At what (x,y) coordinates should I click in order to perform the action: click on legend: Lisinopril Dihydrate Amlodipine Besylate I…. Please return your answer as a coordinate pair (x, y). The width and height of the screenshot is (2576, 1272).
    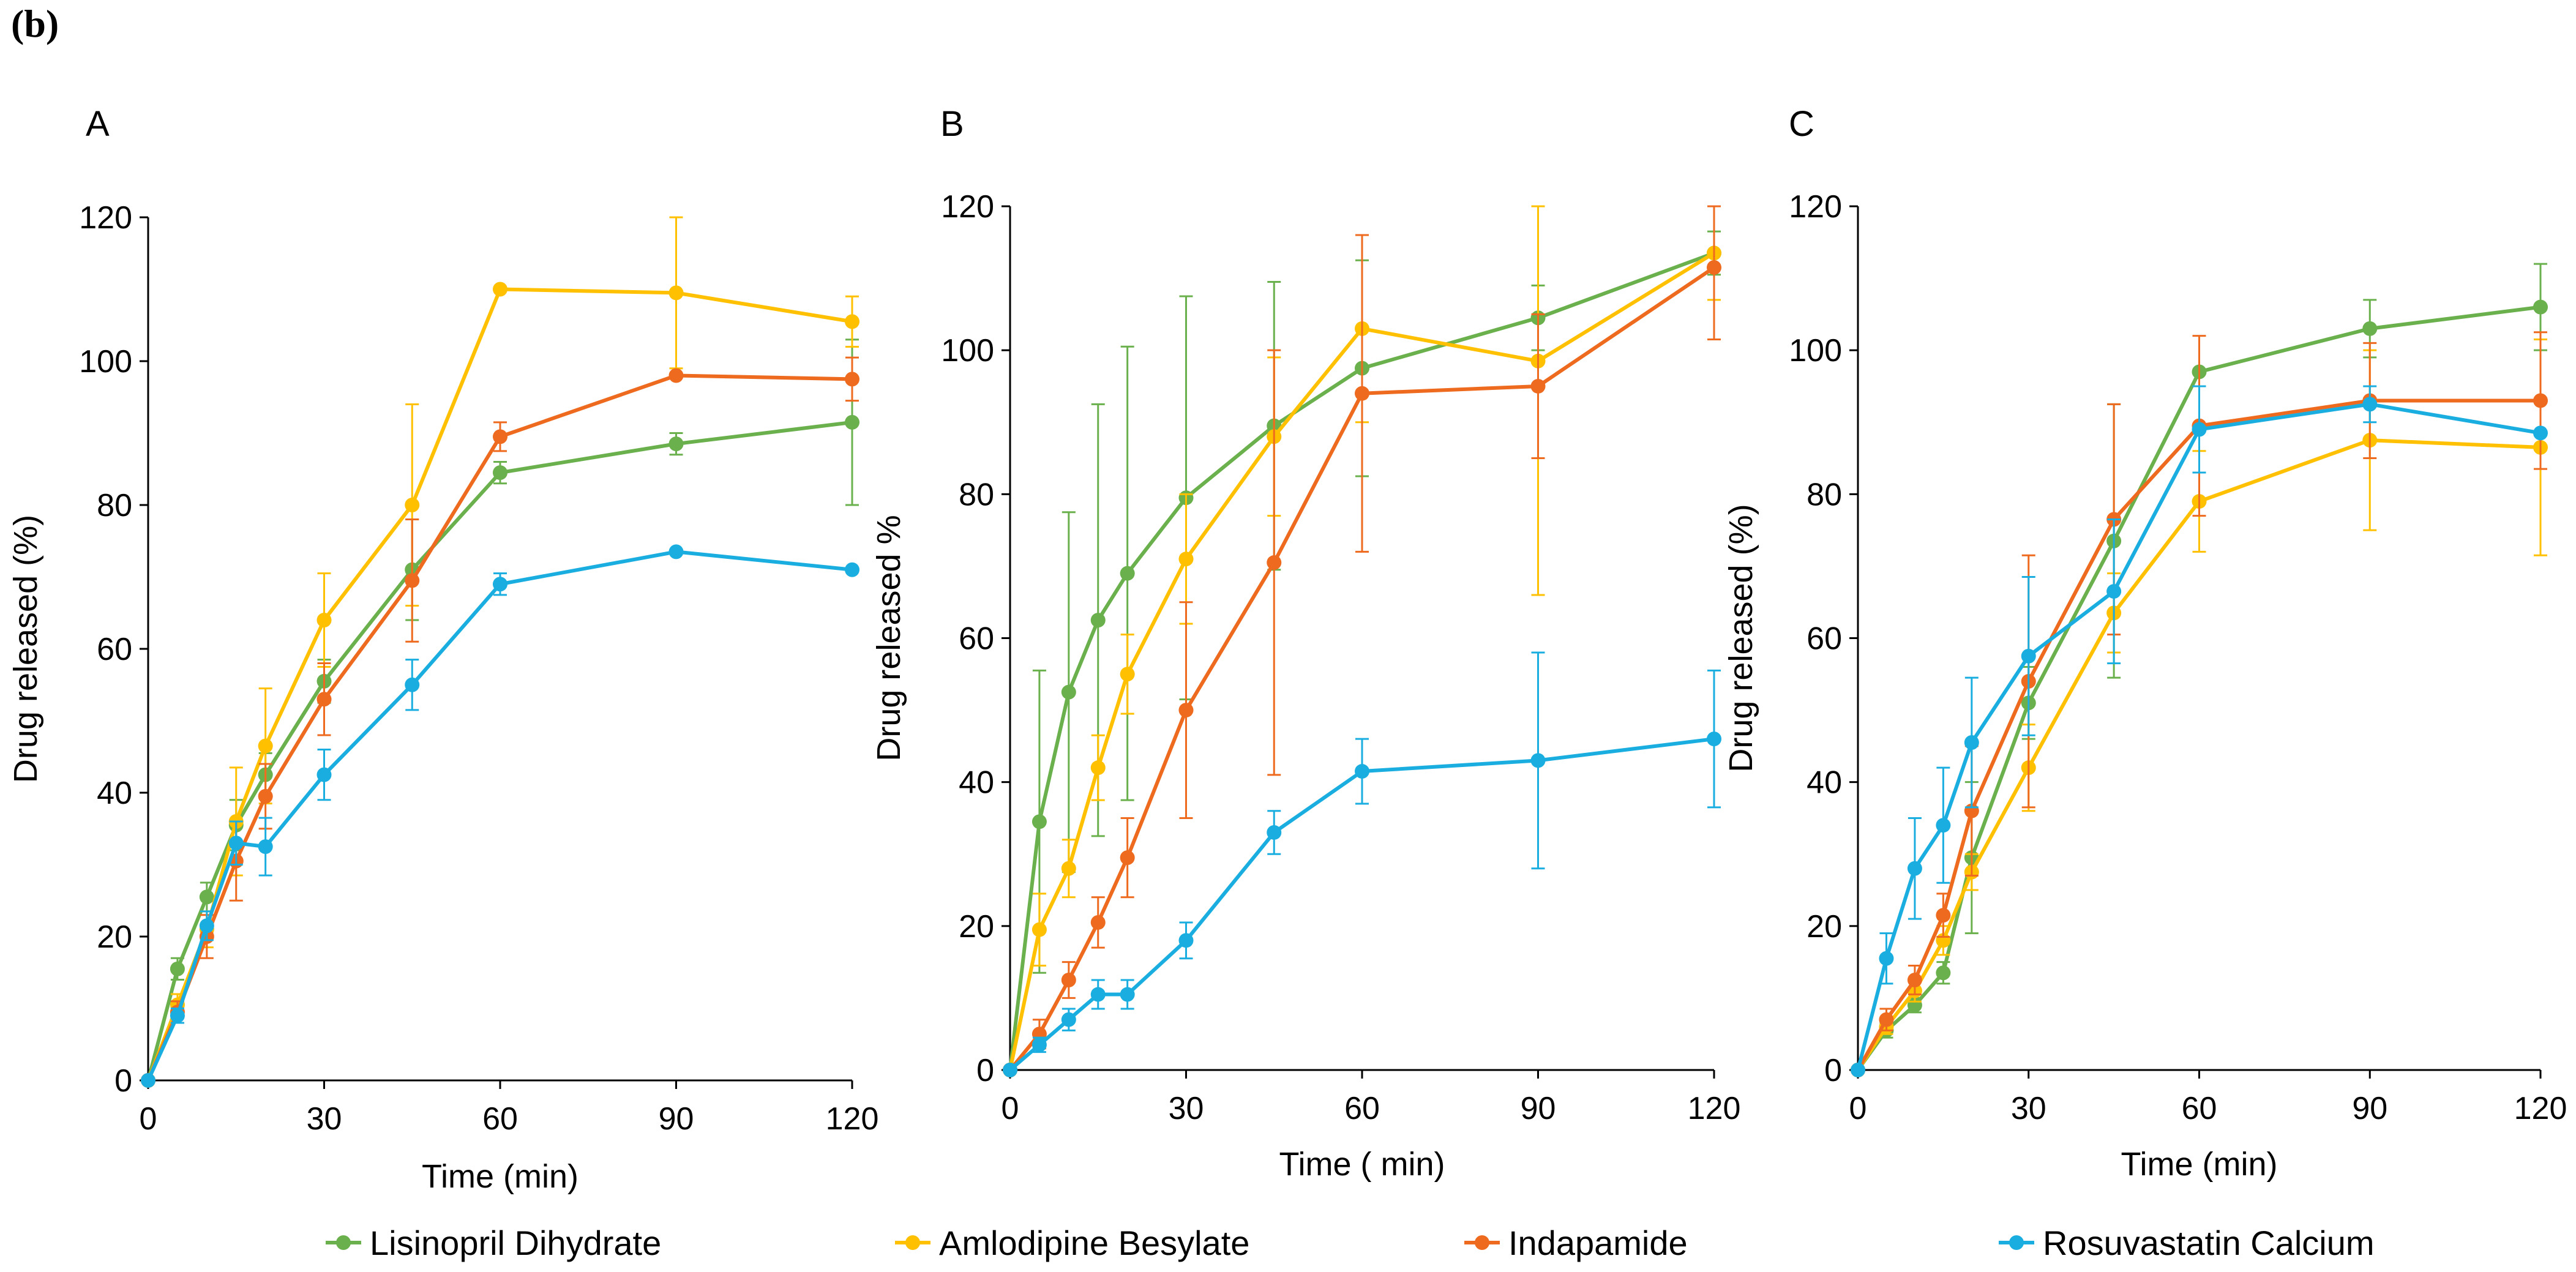
    Looking at the image, I should click on (1351, 1243).